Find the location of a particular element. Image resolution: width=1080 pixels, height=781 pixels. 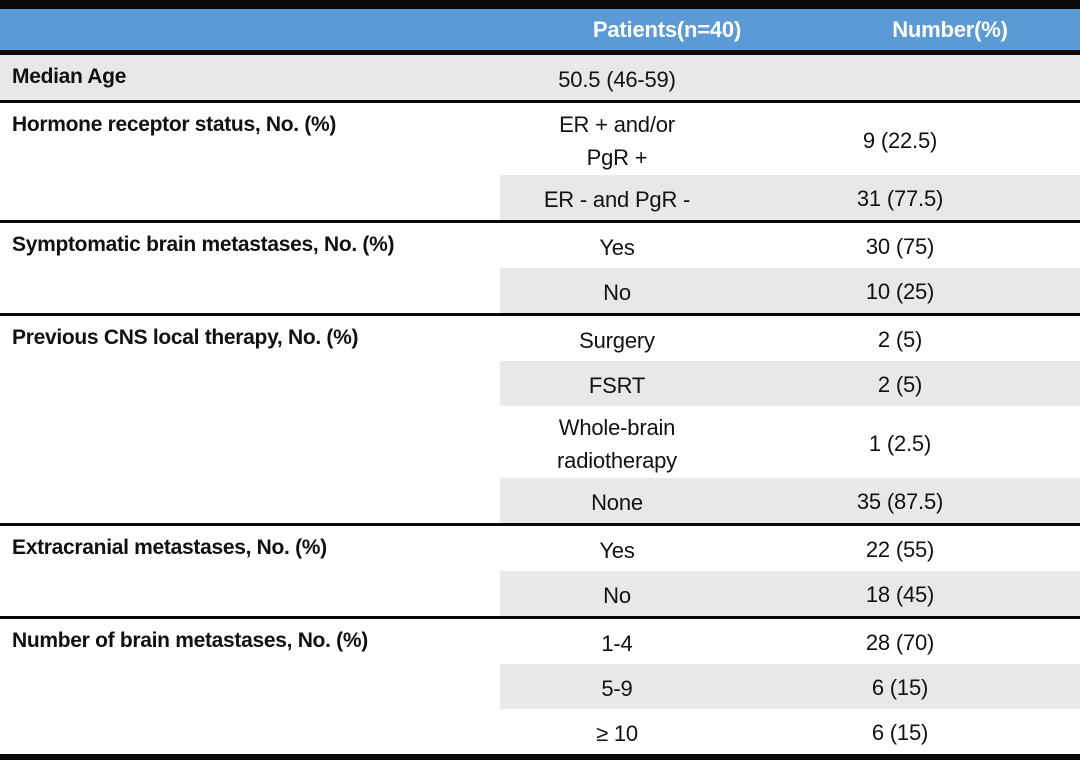

row-number-cell: 30 (75) is located at coordinates (900, 246).